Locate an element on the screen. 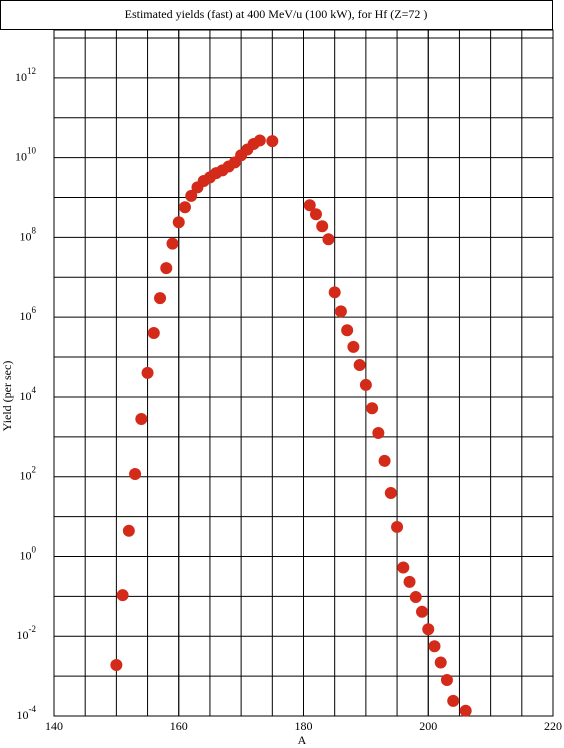 The height and width of the screenshot is (748, 564). y-tick-label: 10⁴ is located at coordinates (28, 394).